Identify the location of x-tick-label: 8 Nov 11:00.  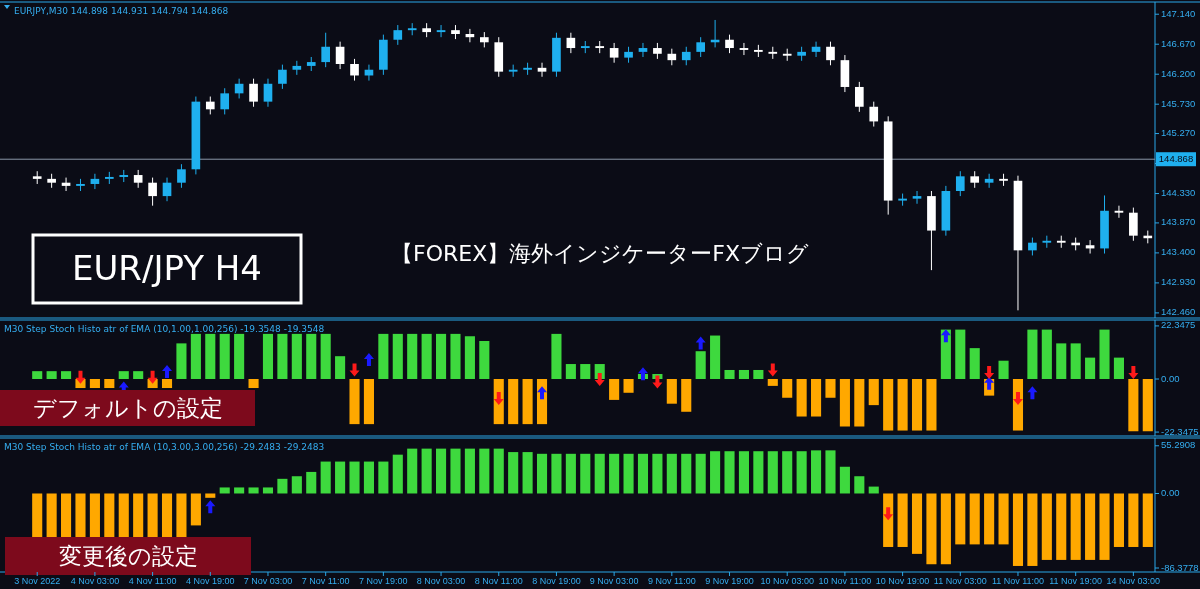
(498, 581).